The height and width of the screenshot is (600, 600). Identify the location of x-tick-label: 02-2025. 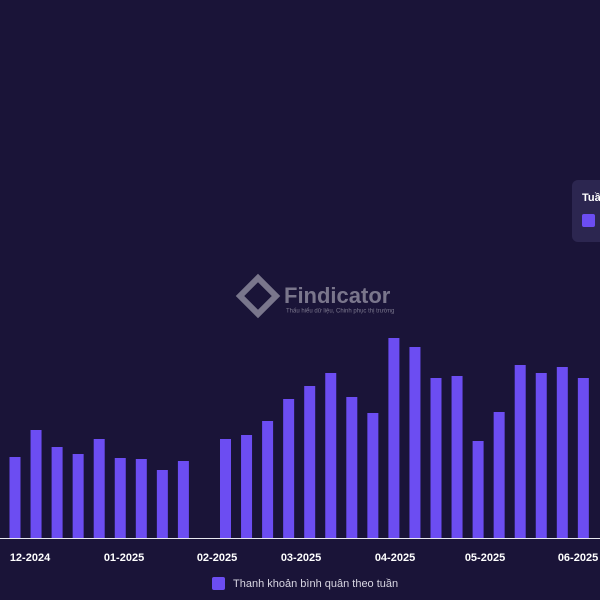
(217, 558).